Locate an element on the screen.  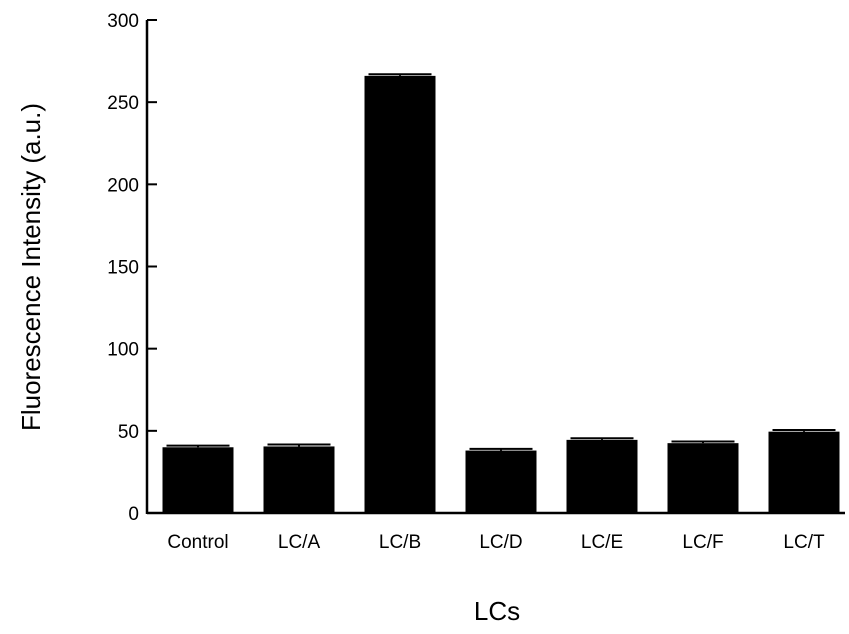
x-tick-label: LC/D is located at coordinates (500, 542).